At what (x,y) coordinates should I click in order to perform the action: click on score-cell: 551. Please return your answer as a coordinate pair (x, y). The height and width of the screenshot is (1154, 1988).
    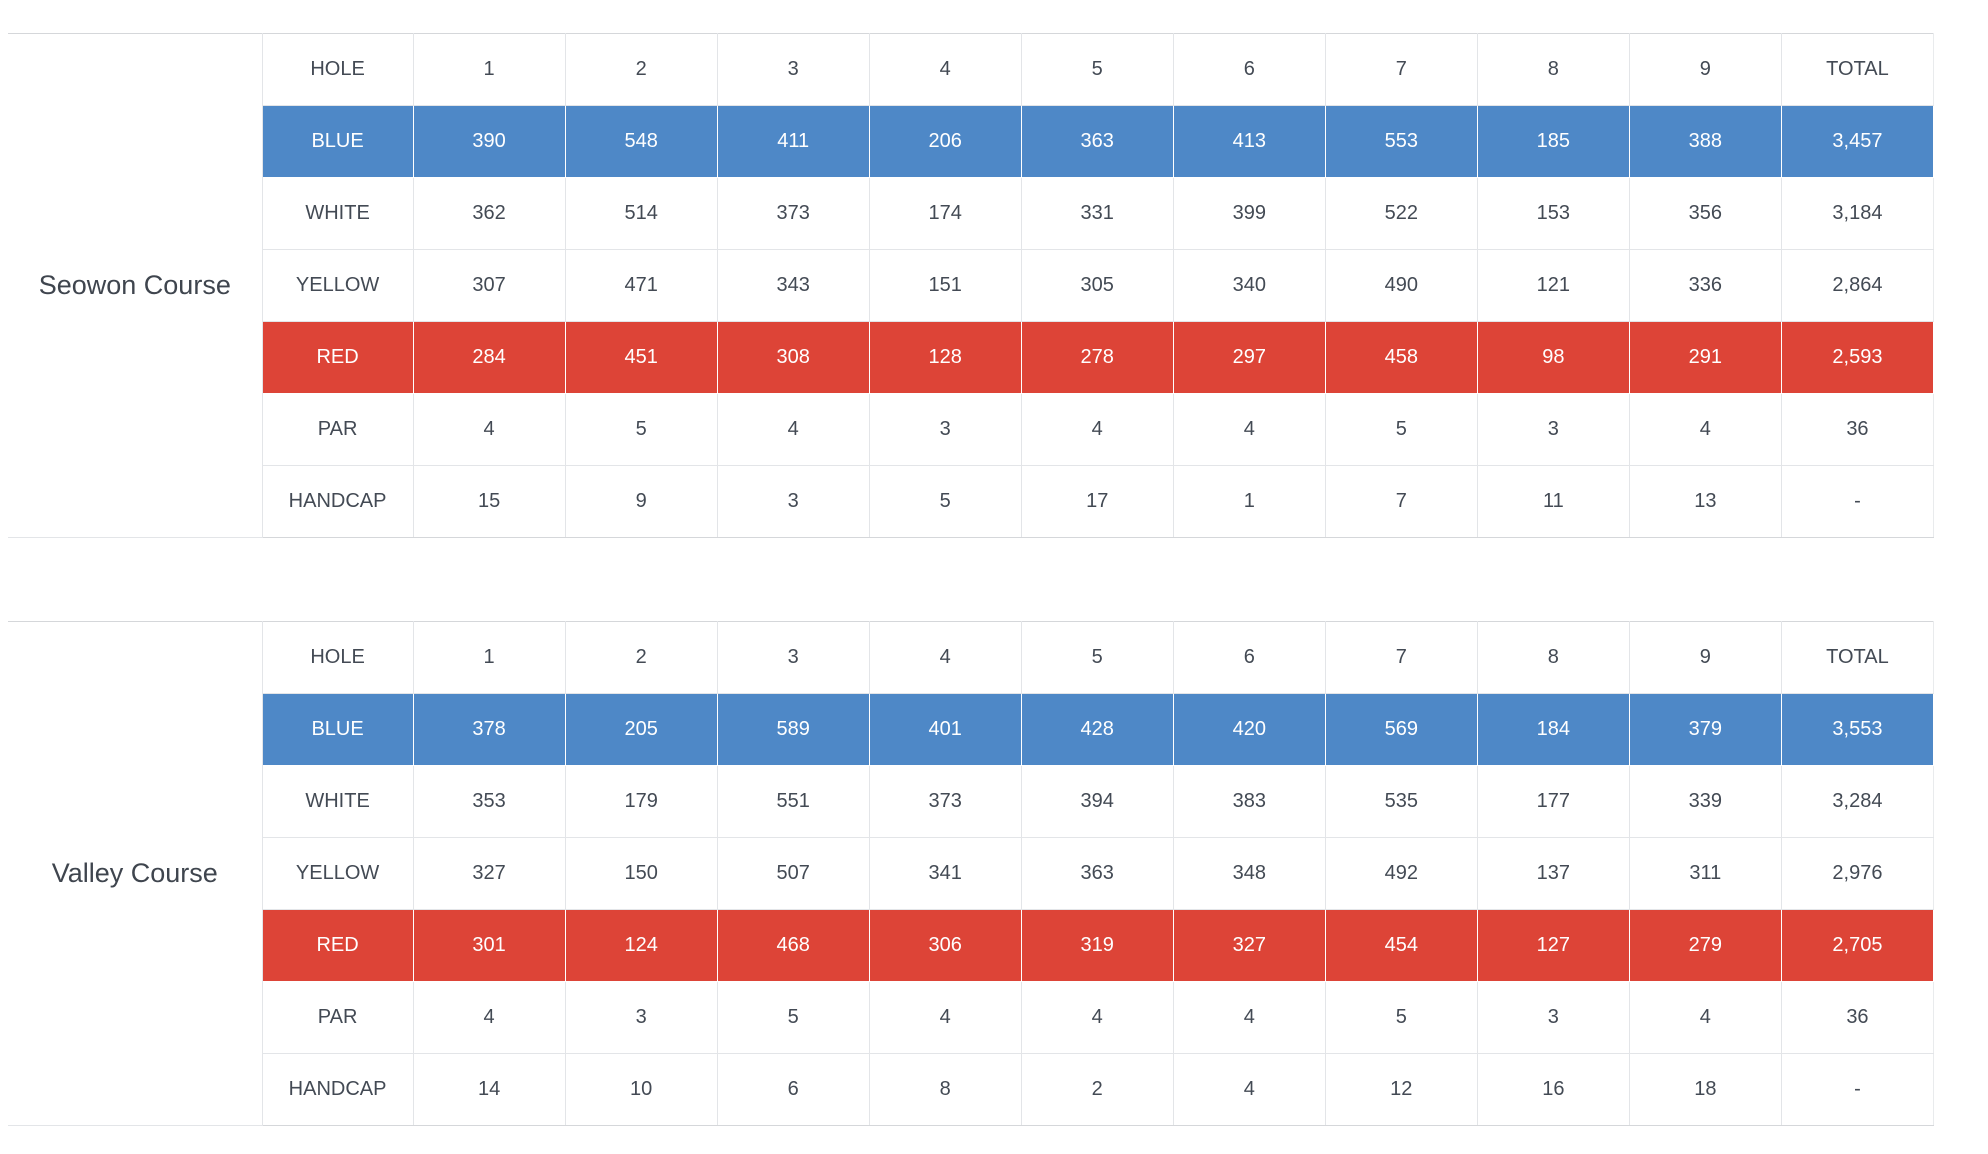
    Looking at the image, I should click on (793, 801).